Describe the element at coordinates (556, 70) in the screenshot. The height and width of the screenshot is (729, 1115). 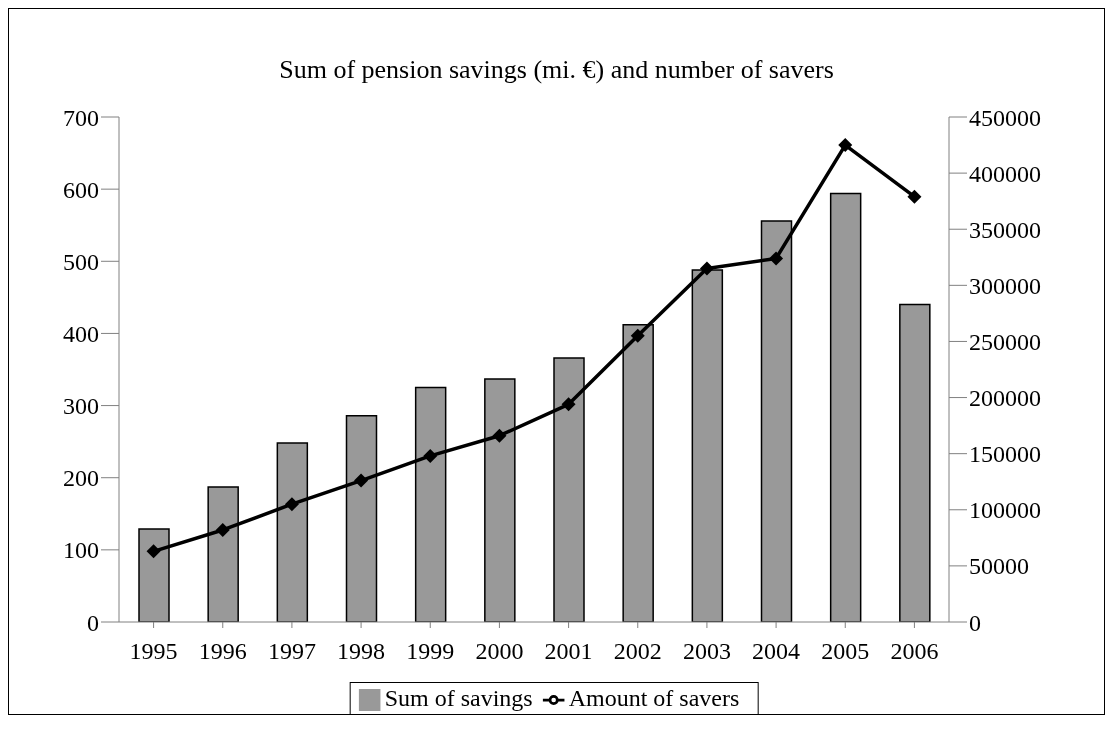
I see `chart-title: Sum of pension savings (mi. €) and number of savers` at that location.